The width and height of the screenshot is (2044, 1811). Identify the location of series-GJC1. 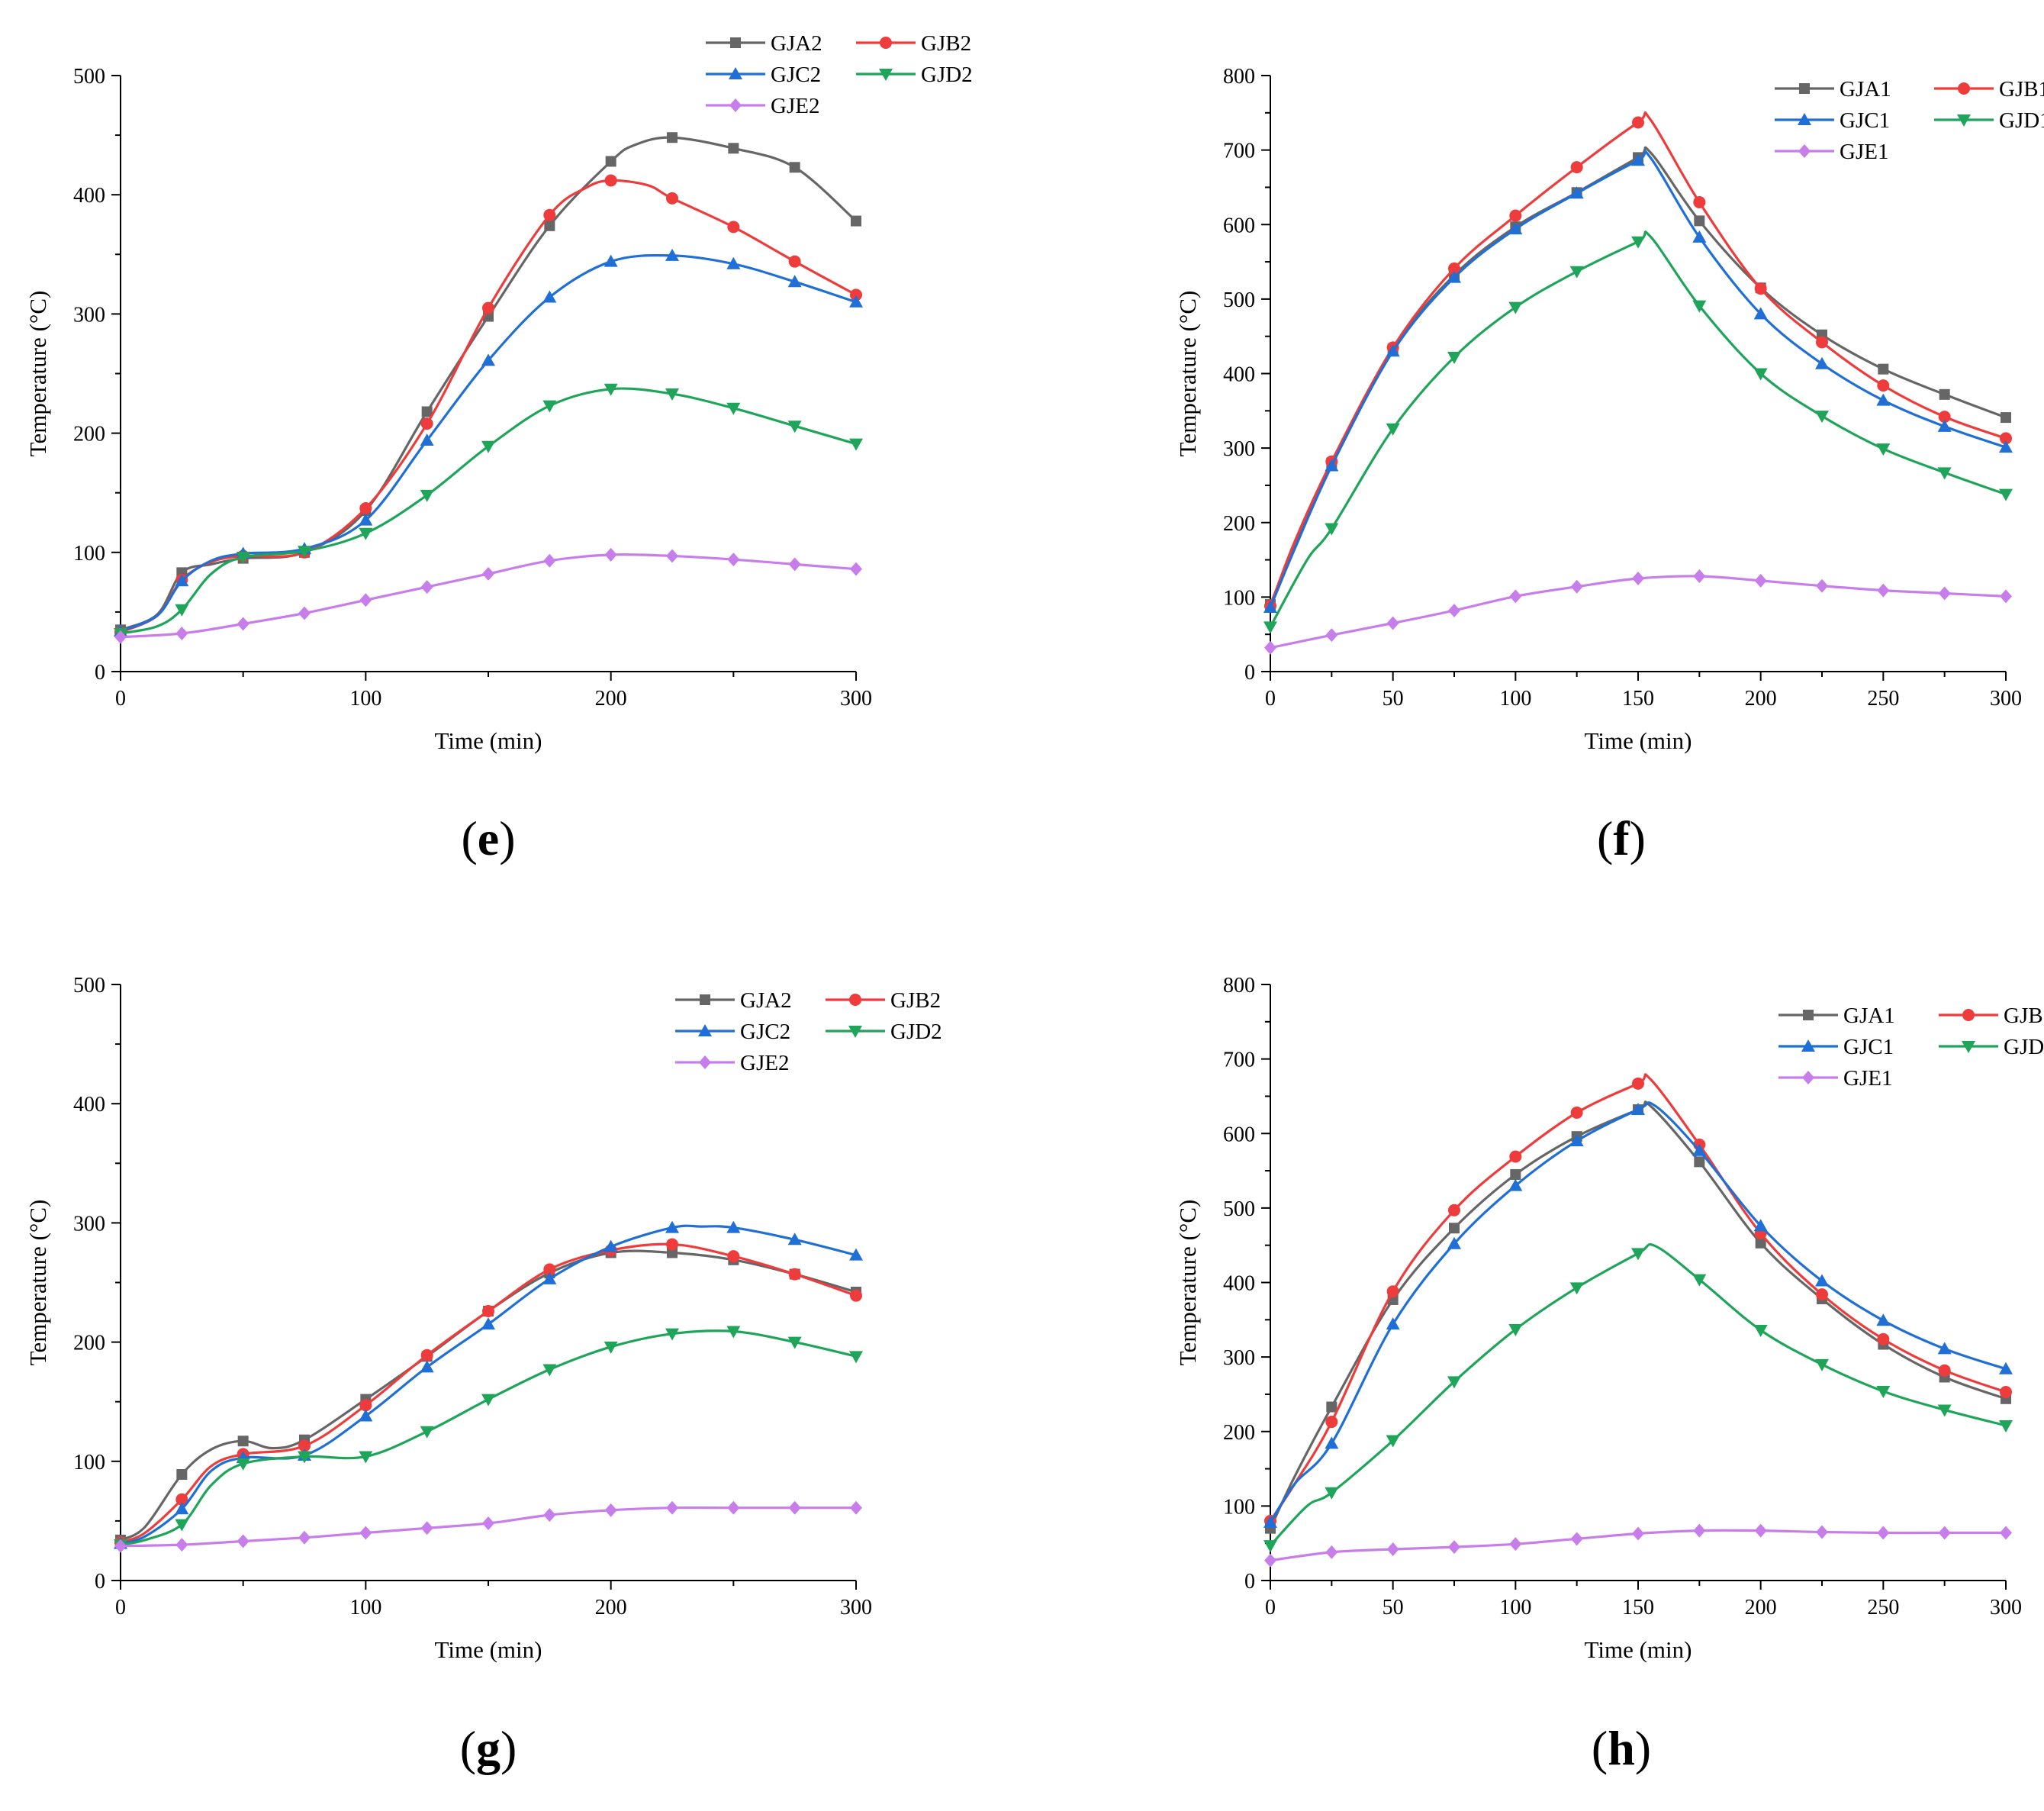
(1638, 382).